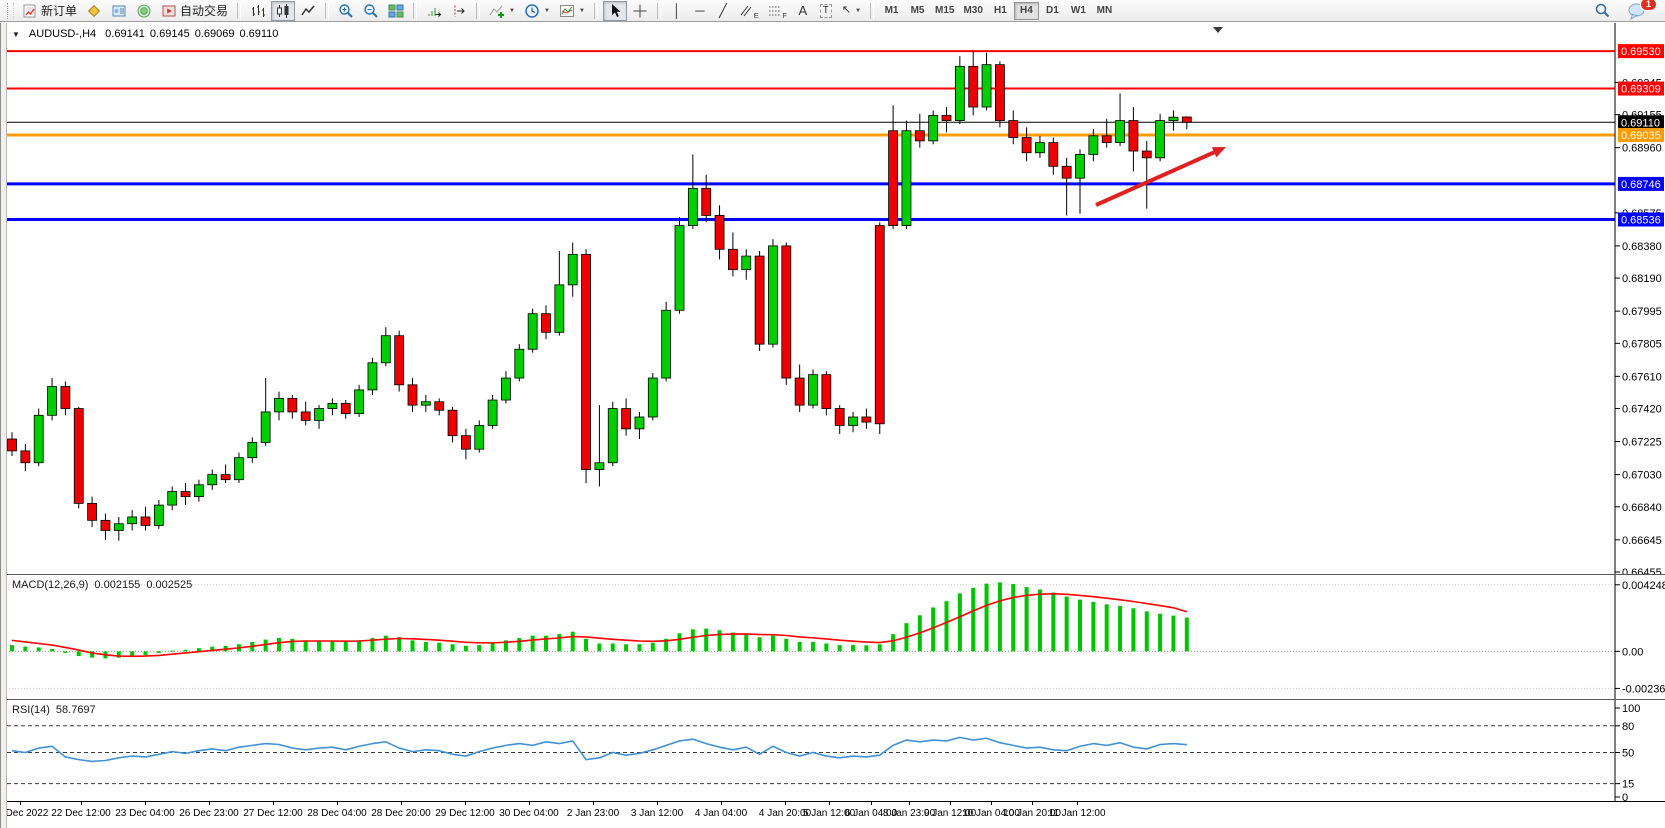 This screenshot has height=828, width=1665. Describe the element at coordinates (1052, 11) in the screenshot. I see `timeframe-button-D1: D1` at that location.